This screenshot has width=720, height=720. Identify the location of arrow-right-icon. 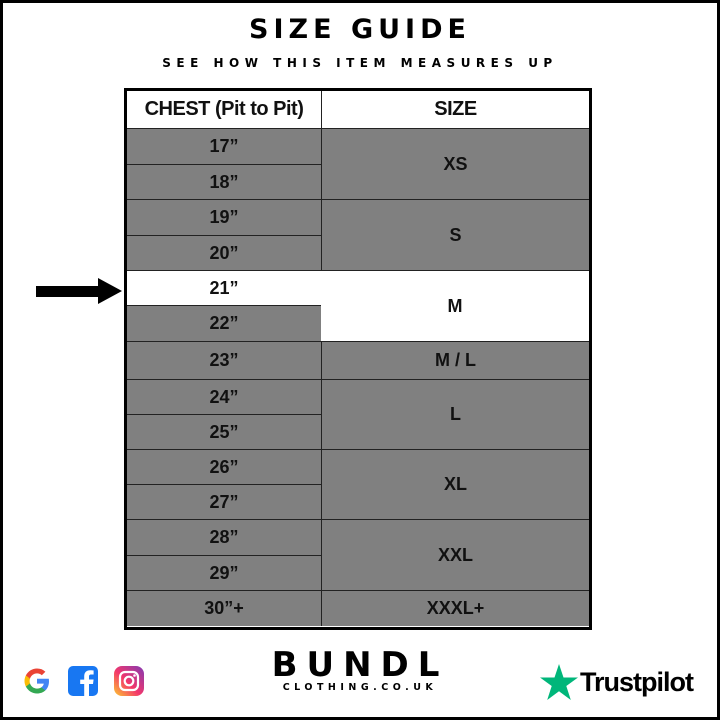
(79, 291).